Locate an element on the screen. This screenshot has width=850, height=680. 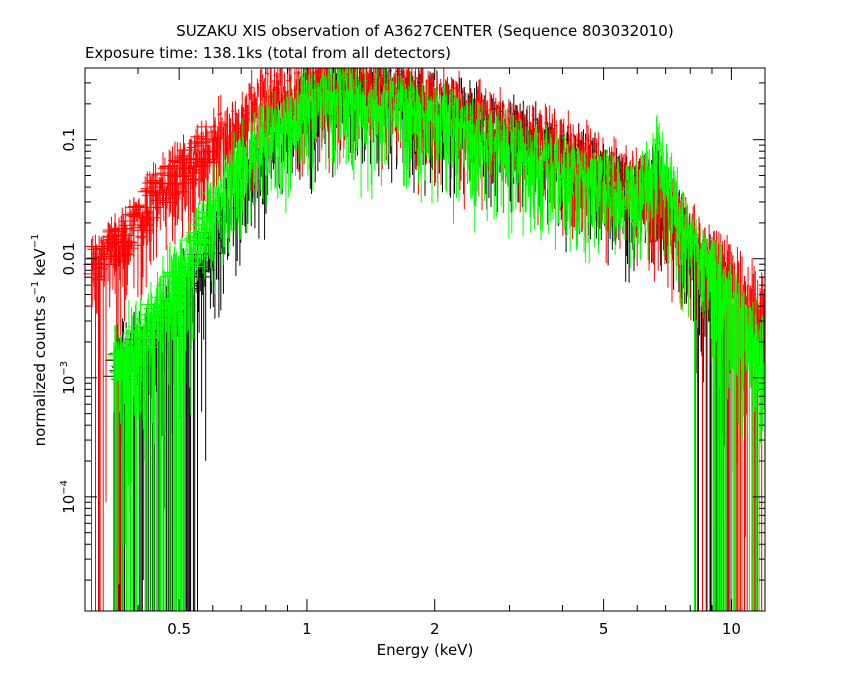
x-tick-label: 10 is located at coordinates (731, 629).